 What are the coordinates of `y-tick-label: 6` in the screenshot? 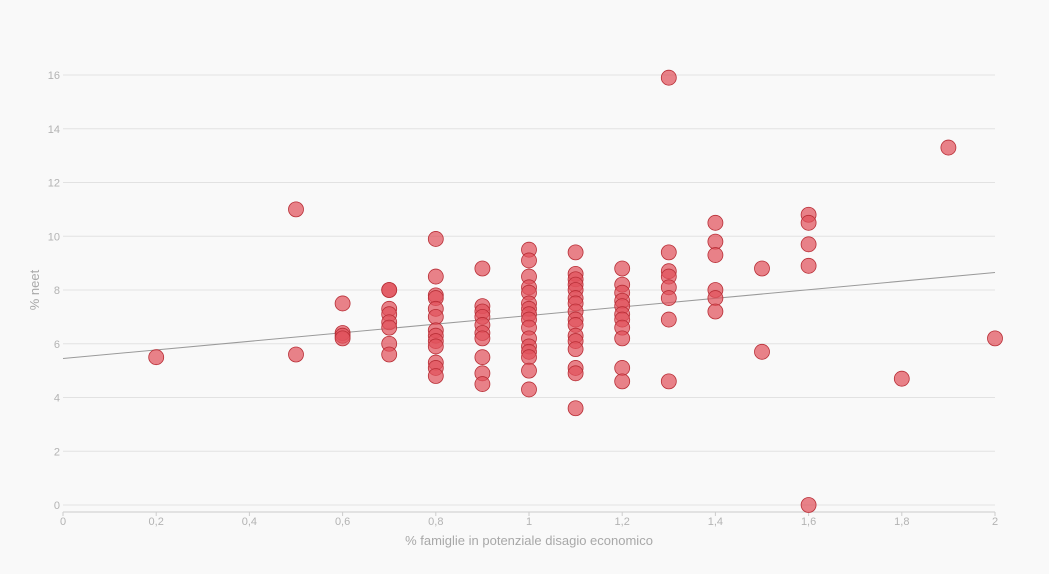 It's located at (57, 345).